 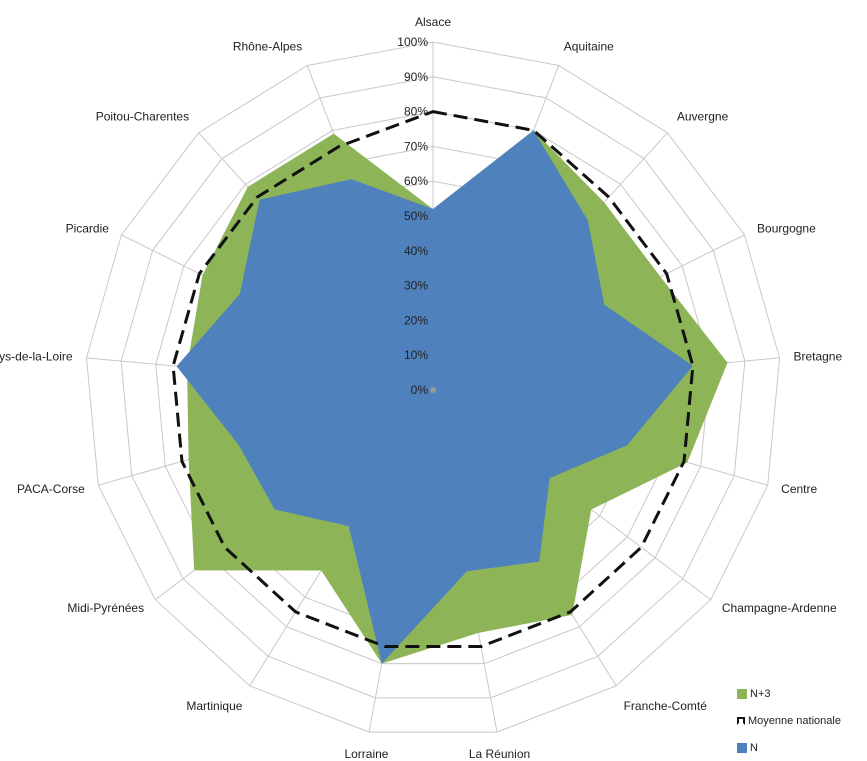 What do you see at coordinates (789, 693) in the screenshot?
I see `legend-item-n3: N+3` at bounding box center [789, 693].